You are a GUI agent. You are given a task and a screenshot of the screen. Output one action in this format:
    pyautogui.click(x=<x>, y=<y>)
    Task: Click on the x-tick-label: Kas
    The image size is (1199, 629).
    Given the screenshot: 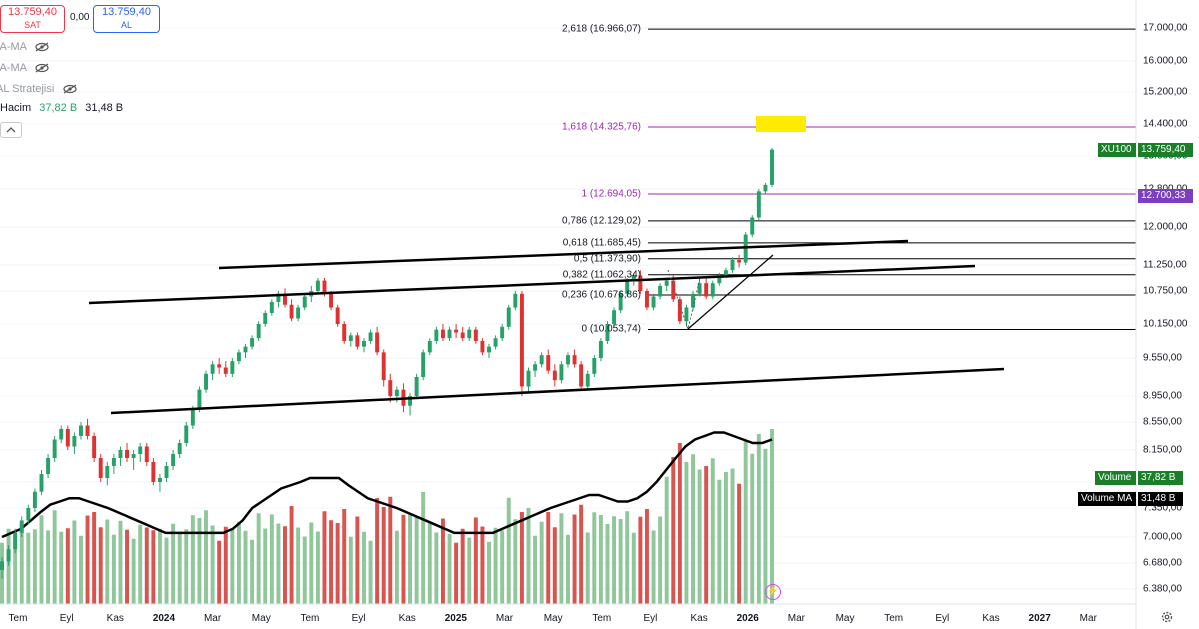 What is the action you would take?
    pyautogui.click(x=407, y=618)
    